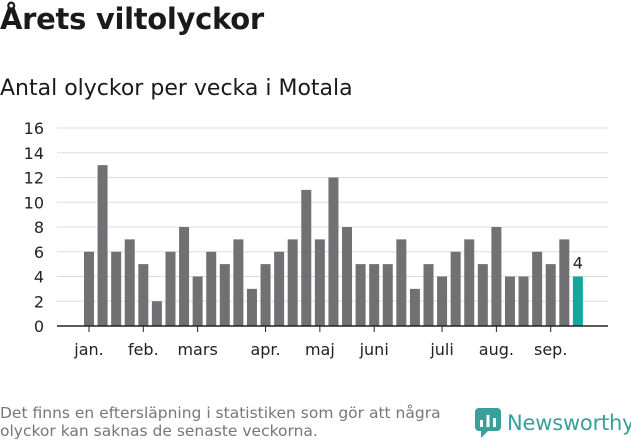 The width and height of the screenshot is (631, 440). I want to click on newsworthy-logo-icon, so click(488, 423).